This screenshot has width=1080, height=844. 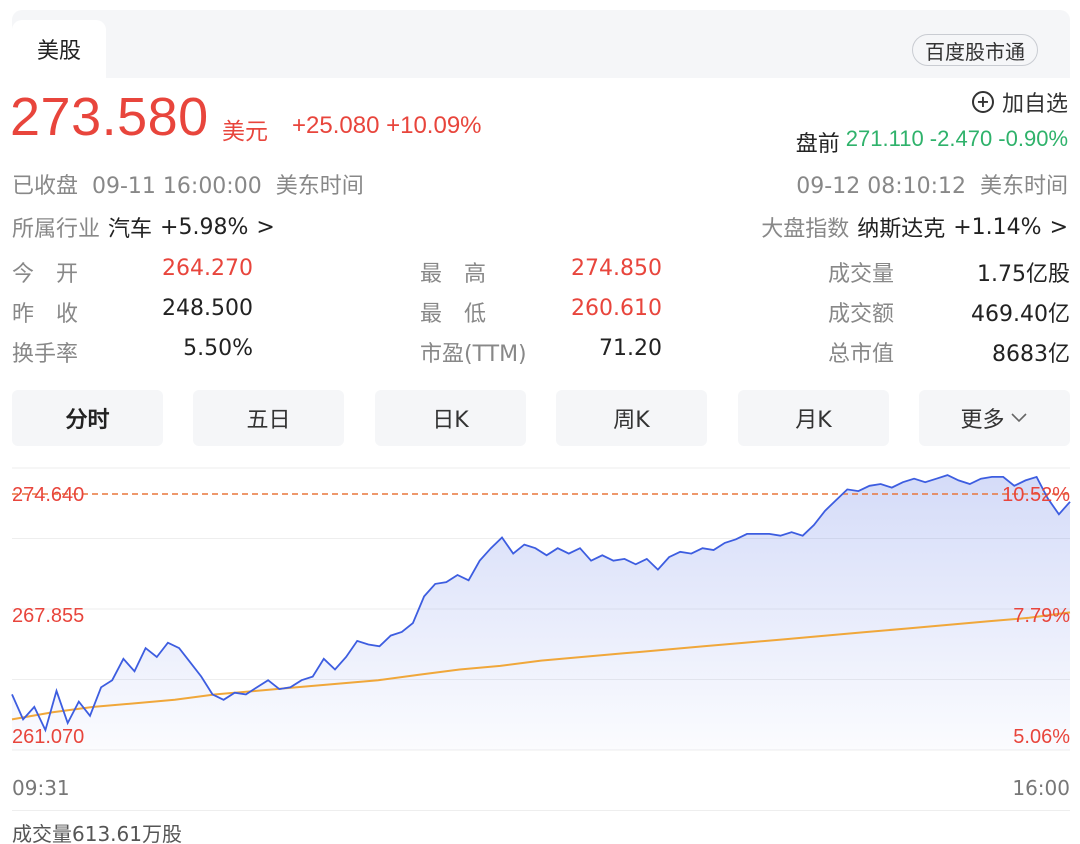 I want to click on stat-turnover-rate-label: 换手率, so click(x=45, y=354).